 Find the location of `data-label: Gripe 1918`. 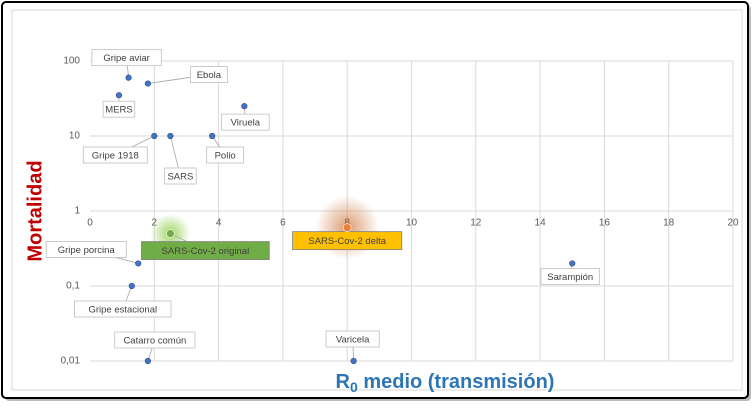

data-label: Gripe 1918 is located at coordinates (115, 156).